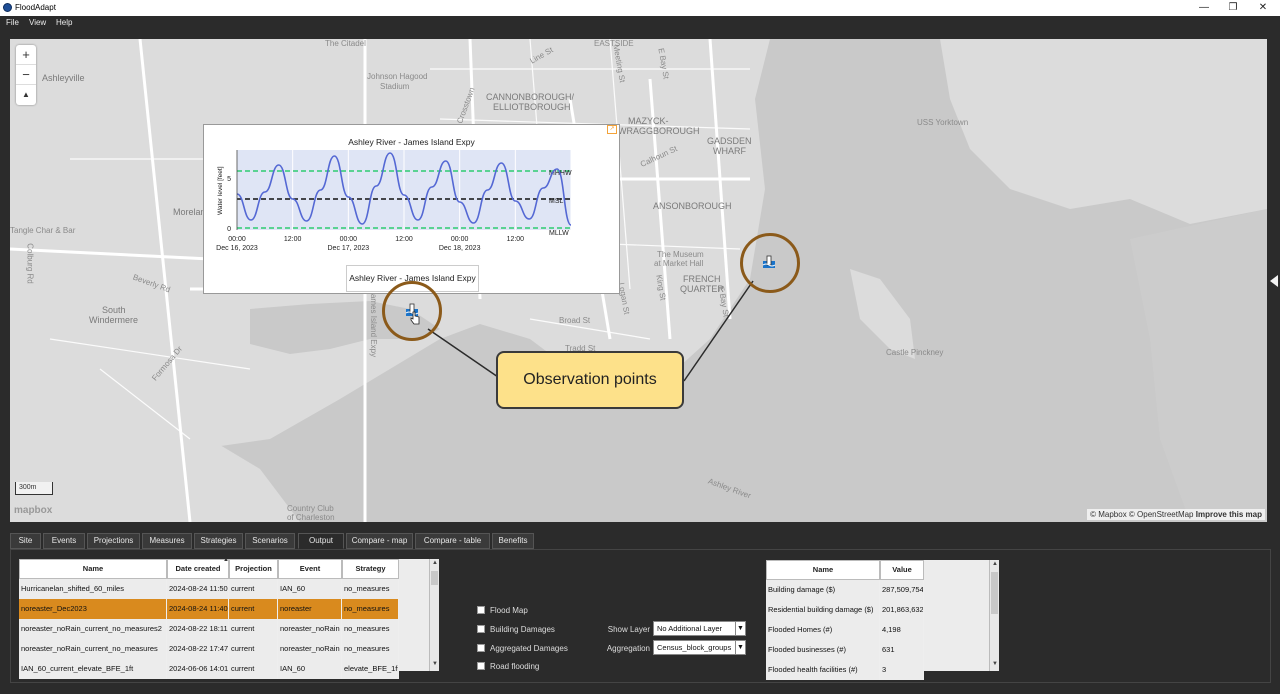 The height and width of the screenshot is (694, 1280). I want to click on aggregation-select: Census_block_groups ▼, so click(699, 647).